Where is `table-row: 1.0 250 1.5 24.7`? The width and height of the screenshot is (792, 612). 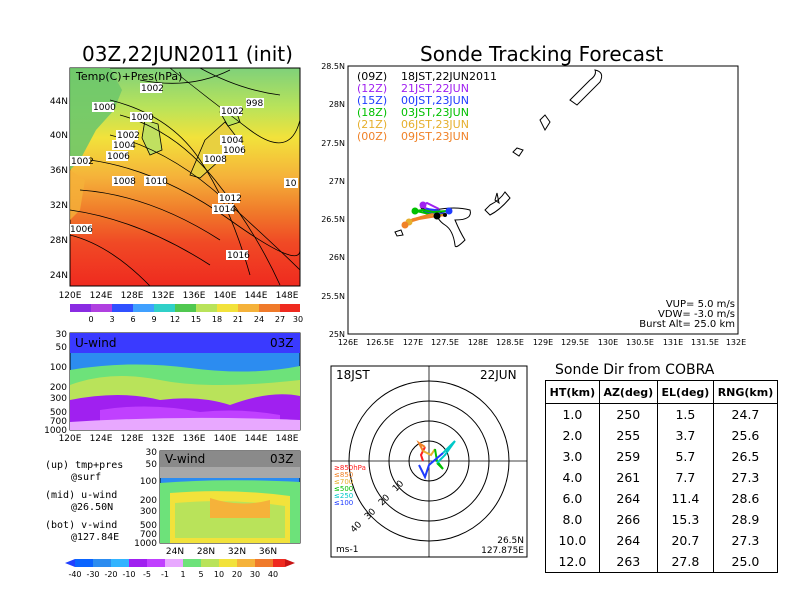 table-row: 1.0 250 1.5 24.7 is located at coordinates (662, 414).